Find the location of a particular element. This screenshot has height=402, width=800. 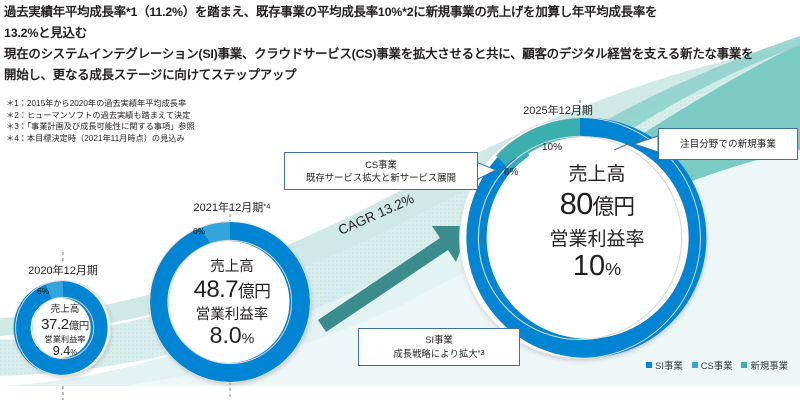

callout-si-title: SI事業 is located at coordinates (439, 340).